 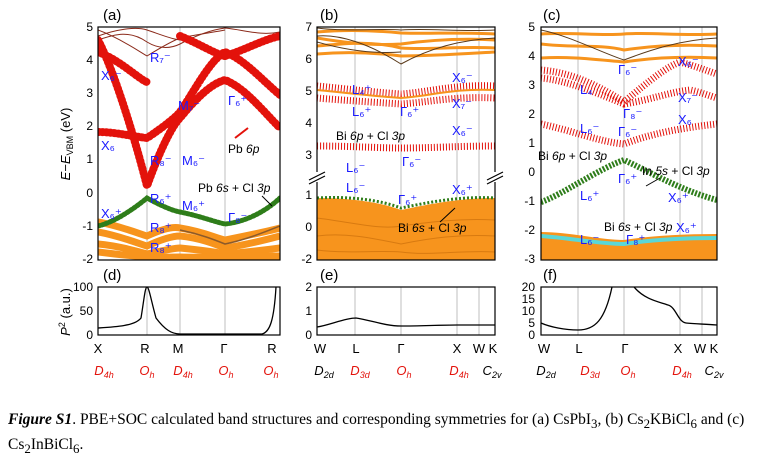 I want to click on panel-c-frame, so click(x=629, y=143).